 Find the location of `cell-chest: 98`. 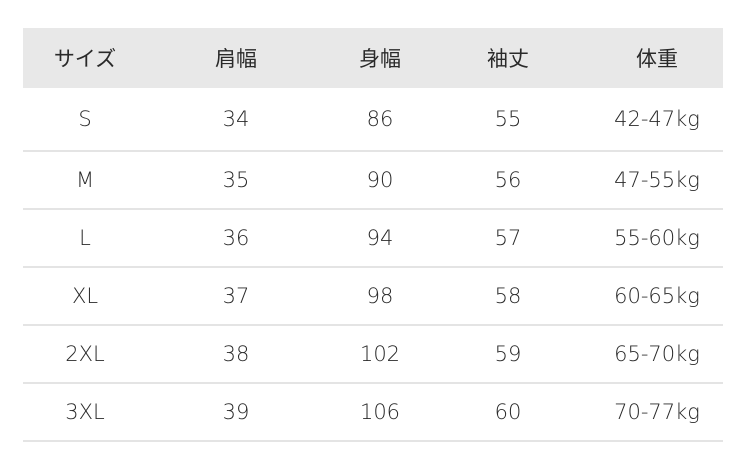

cell-chest: 98 is located at coordinates (380, 296).